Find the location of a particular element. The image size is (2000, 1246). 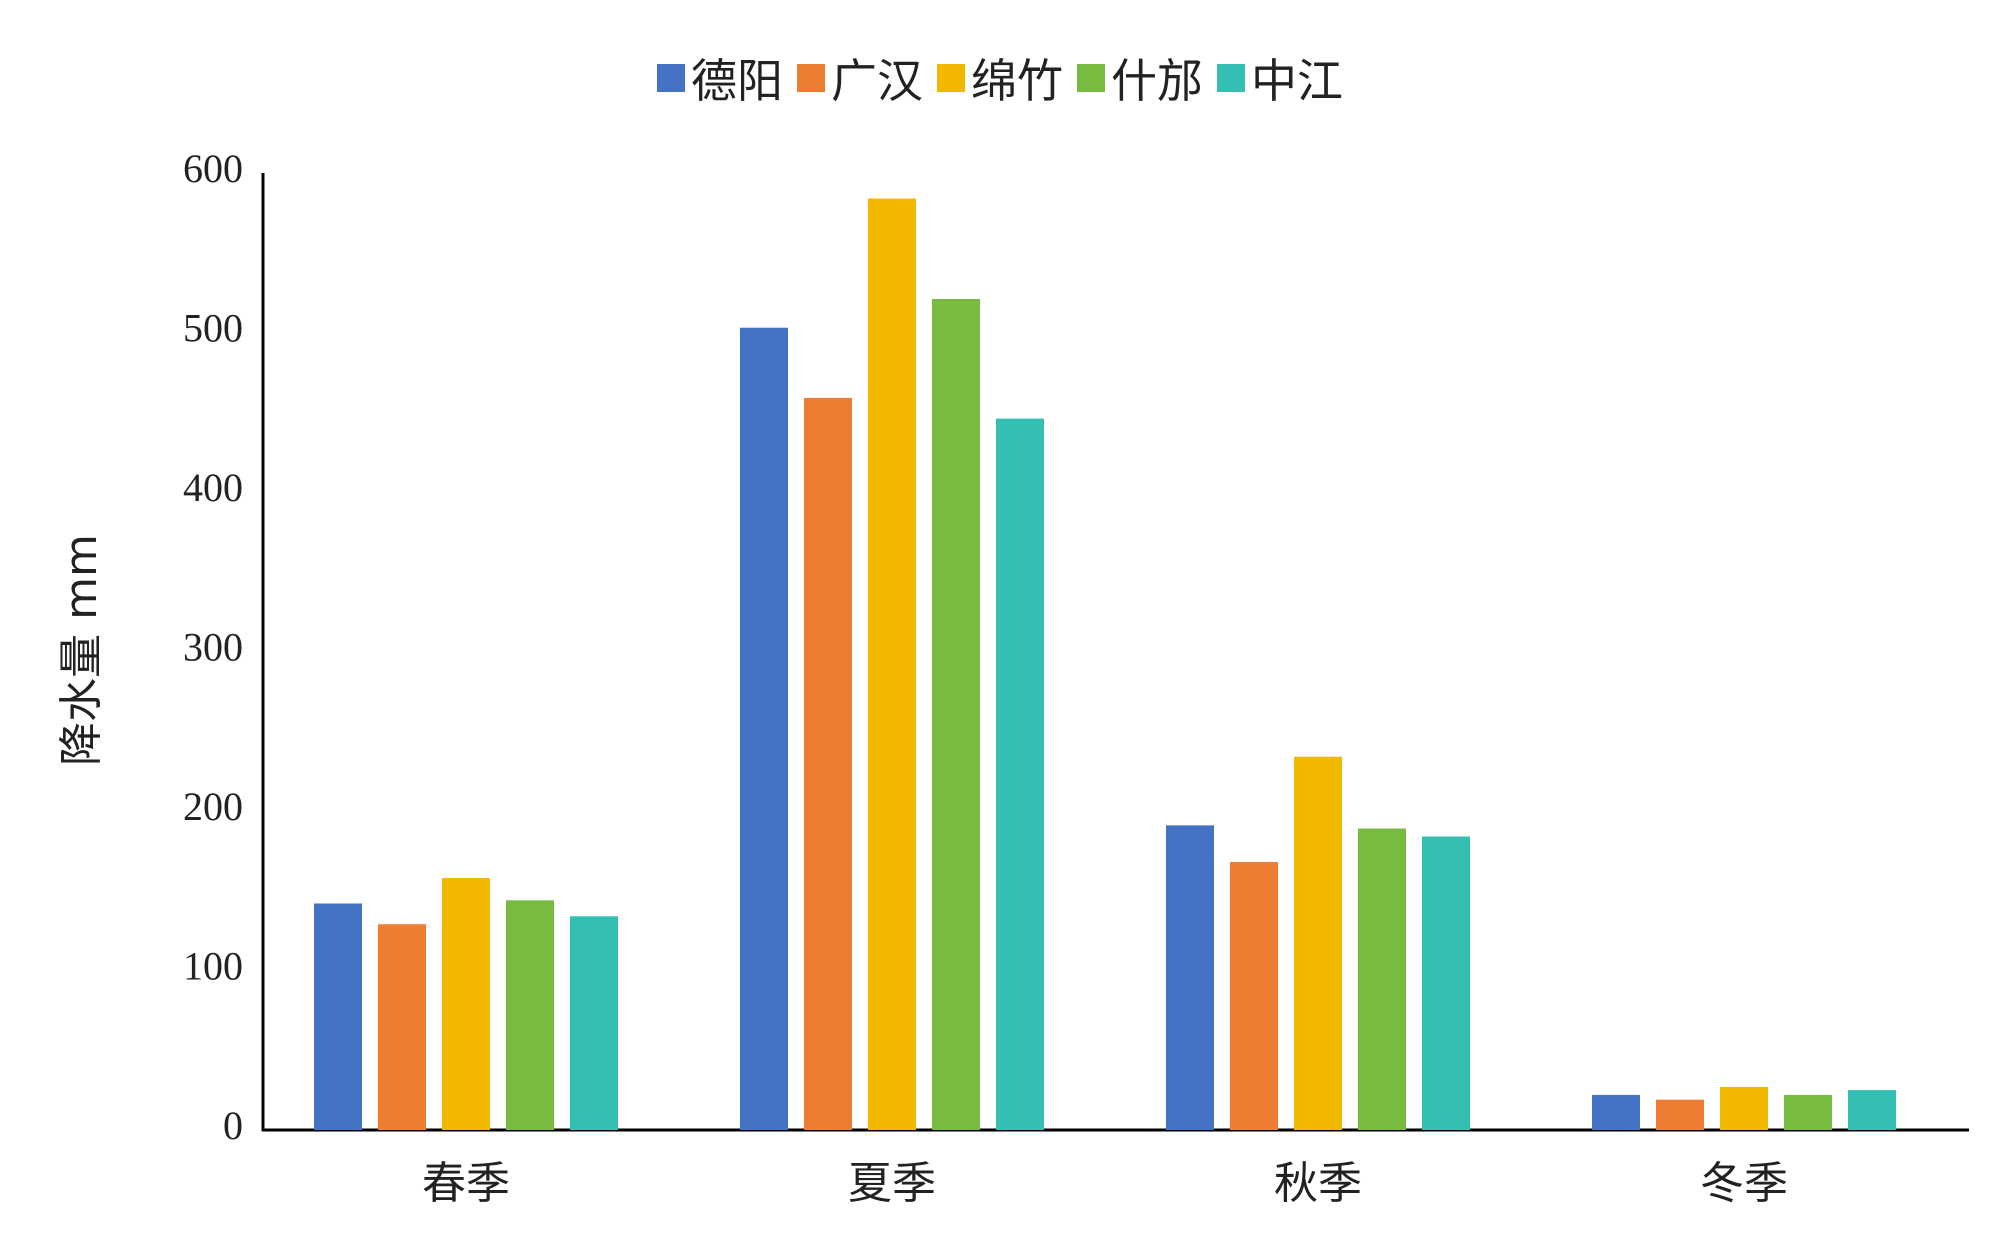

x-tick-label: 冬季 is located at coordinates (1744, 1183).